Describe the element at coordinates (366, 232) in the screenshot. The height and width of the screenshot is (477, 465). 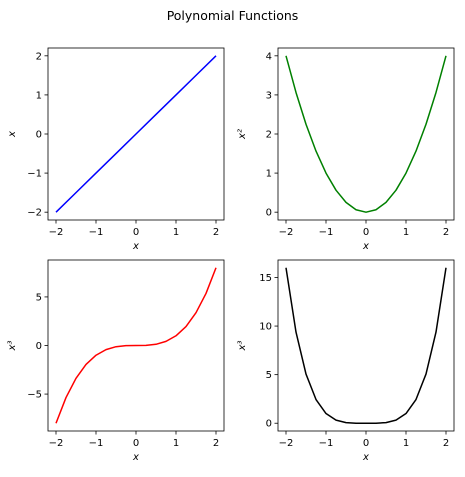
I see `x-tick-label-quadratic: 0` at that location.